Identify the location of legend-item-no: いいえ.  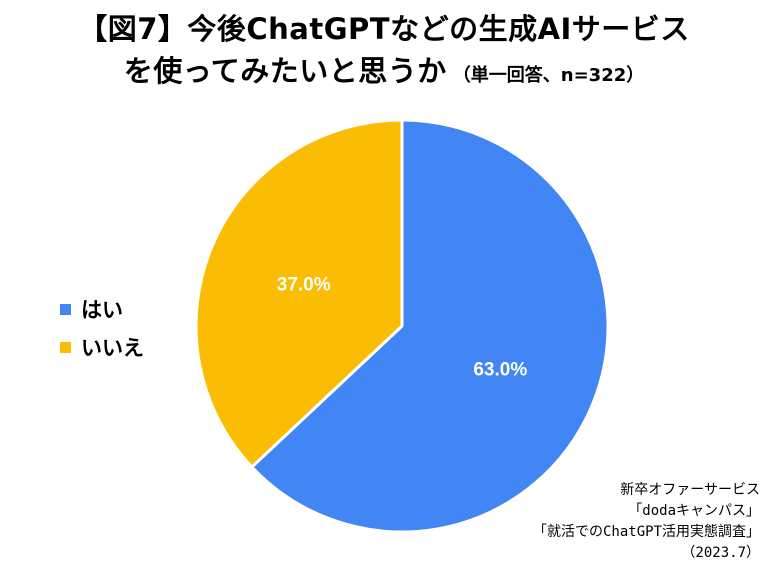
(102, 347).